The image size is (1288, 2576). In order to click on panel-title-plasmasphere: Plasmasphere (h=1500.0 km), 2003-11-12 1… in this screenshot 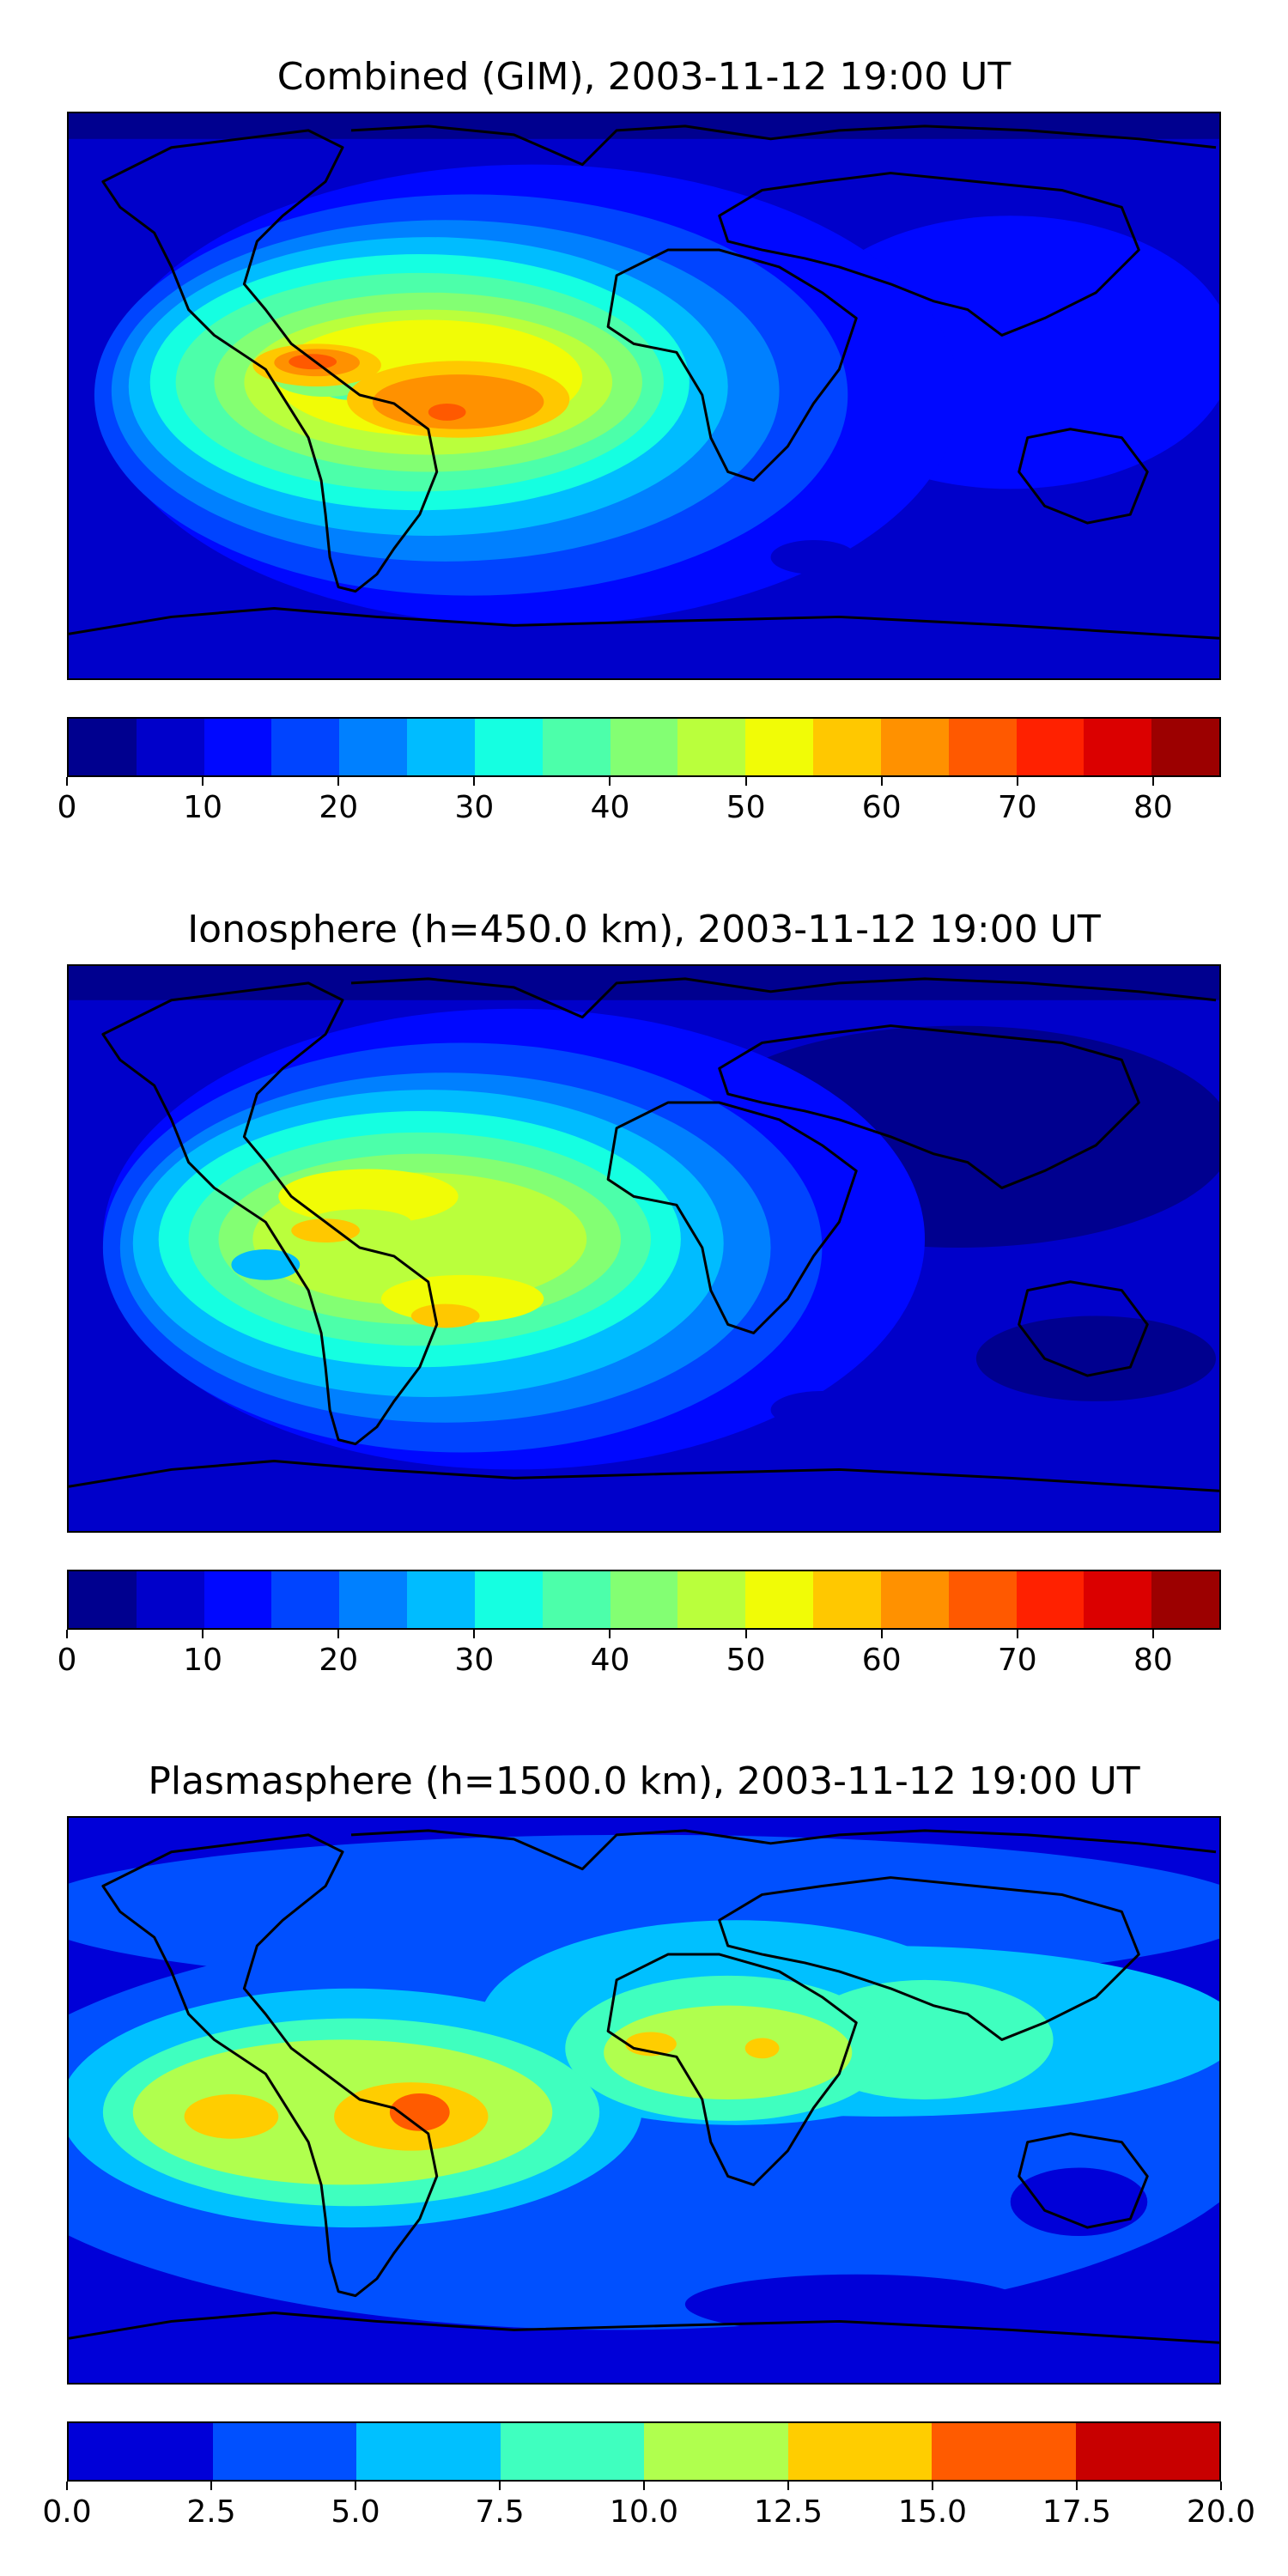, I will do `click(644, 1781)`.